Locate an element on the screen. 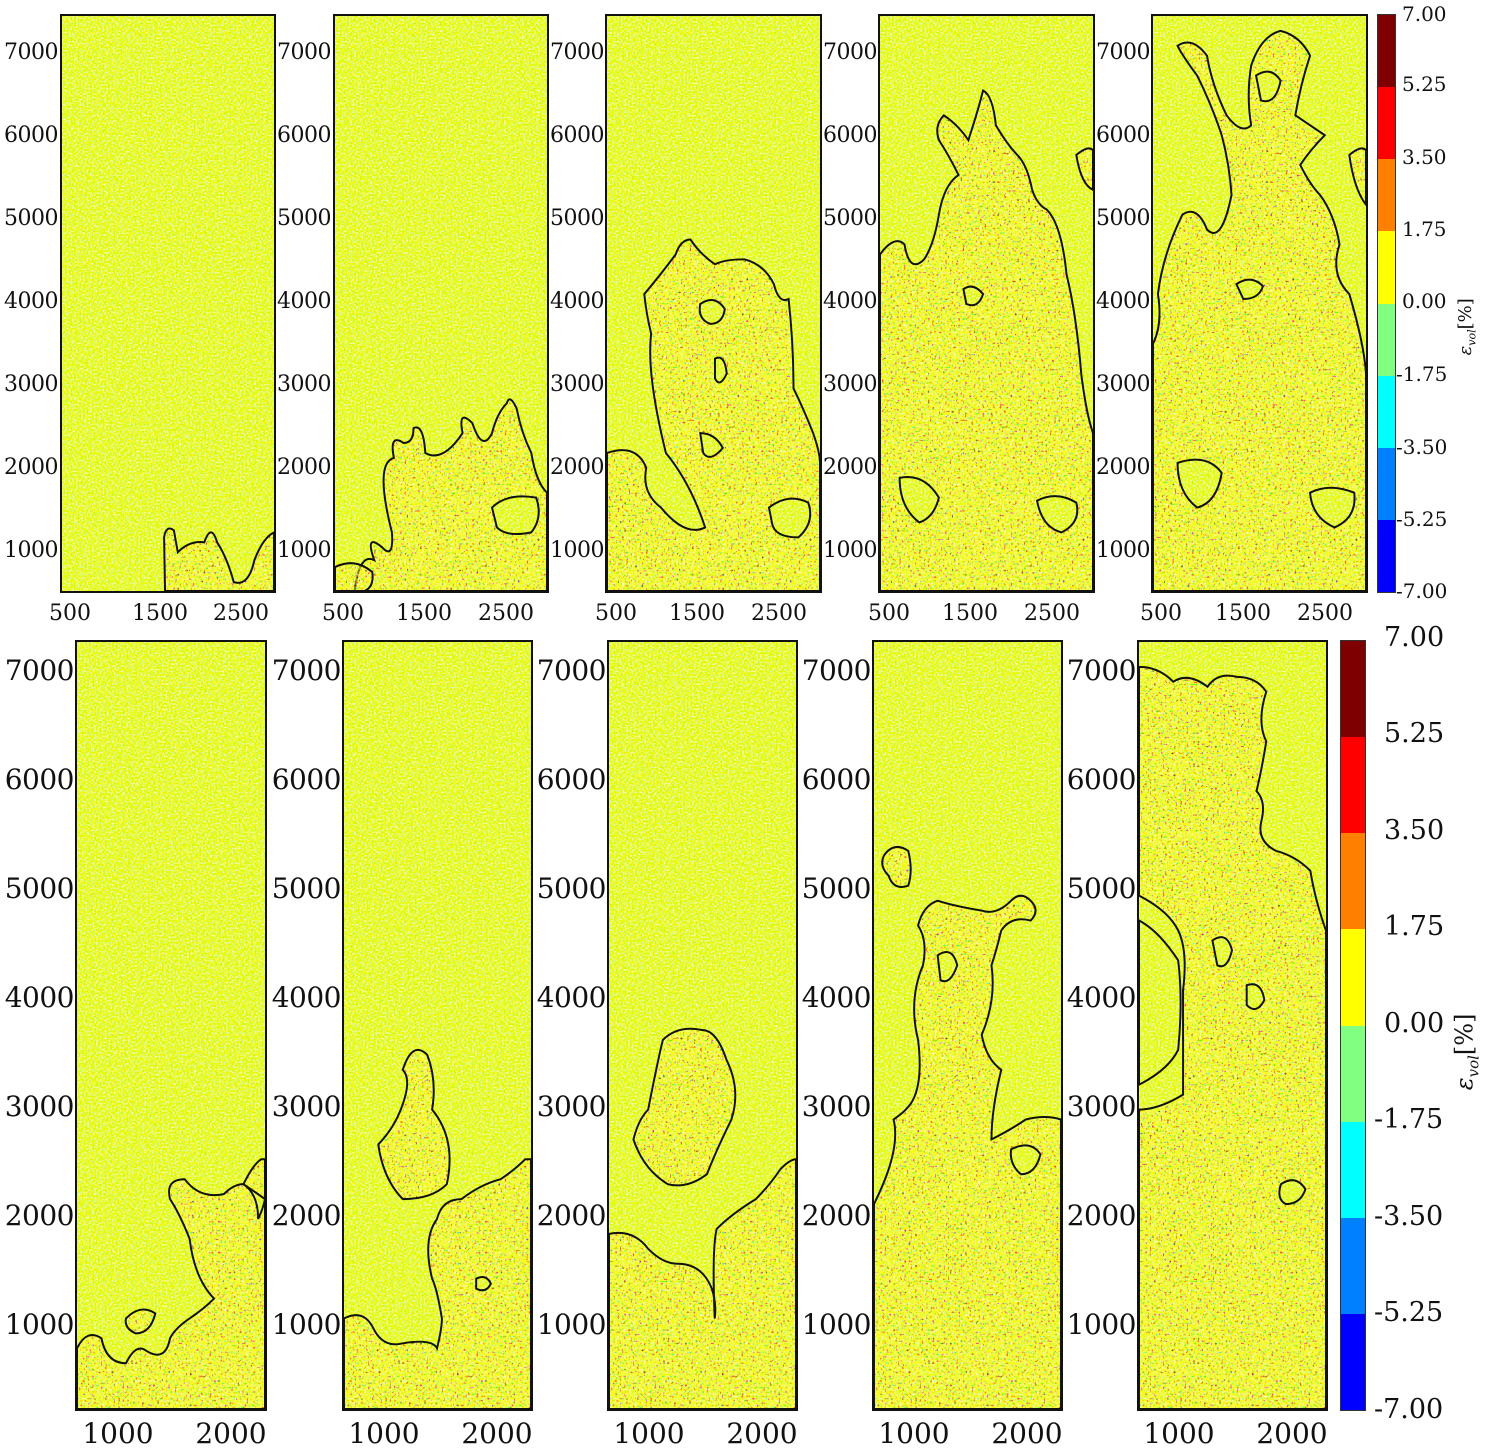 This screenshot has width=1489, height=1453. colorbar-bottom is located at coordinates (1353, 1025).